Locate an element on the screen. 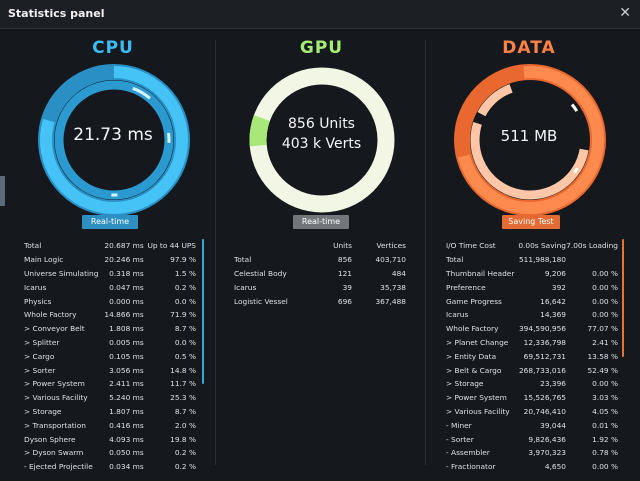 Image resolution: width=640 pixels, height=481 pixels. data-ring-hole is located at coordinates (530, 140).